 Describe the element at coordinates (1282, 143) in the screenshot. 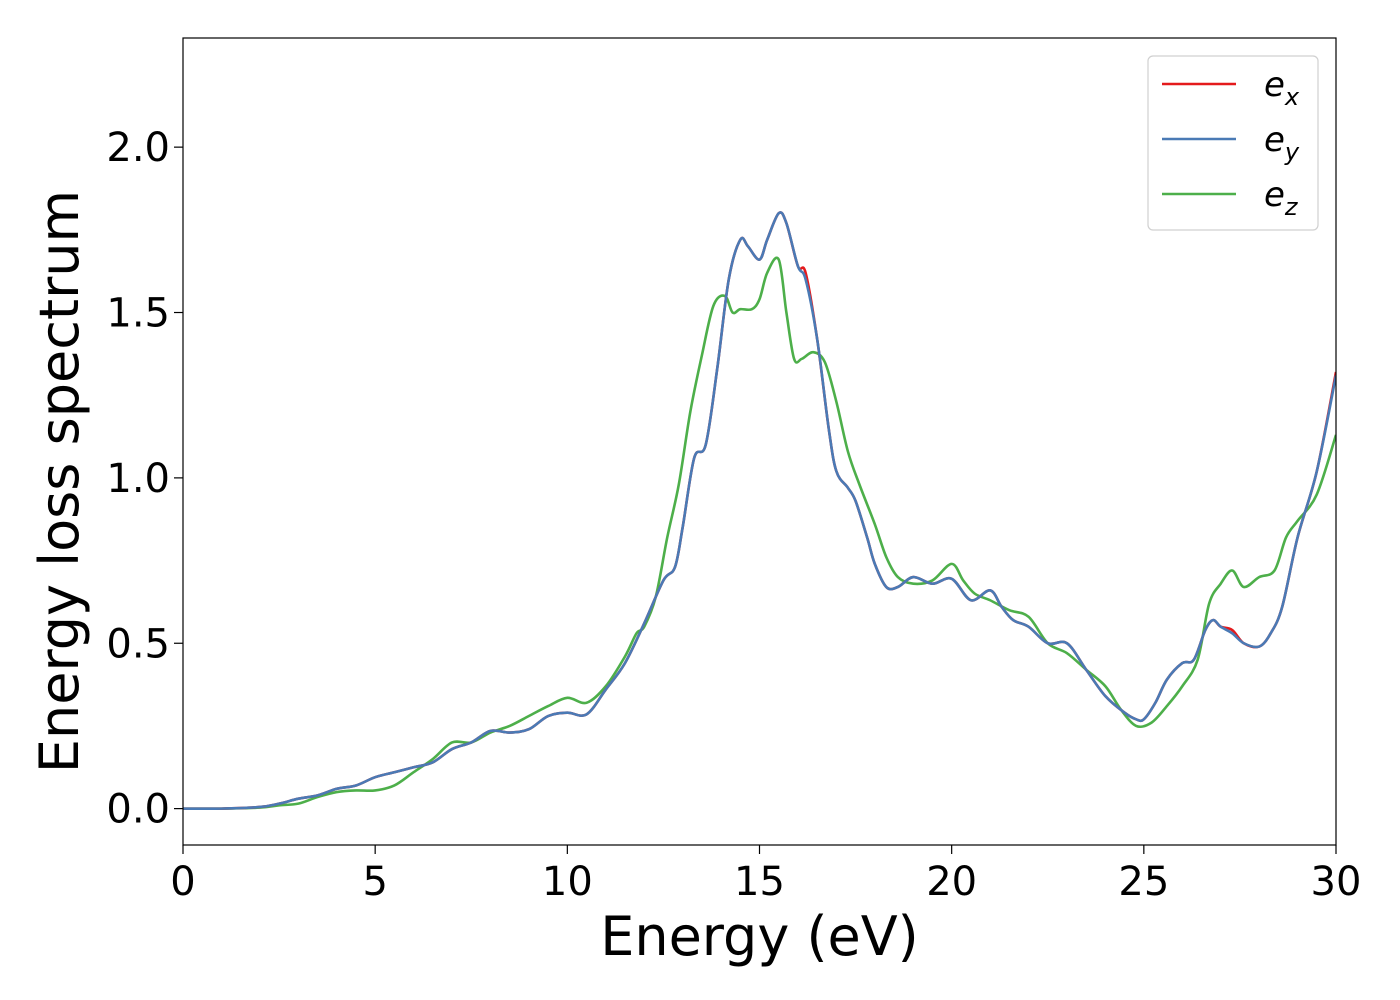

I see `legend-label-y: ey` at that location.